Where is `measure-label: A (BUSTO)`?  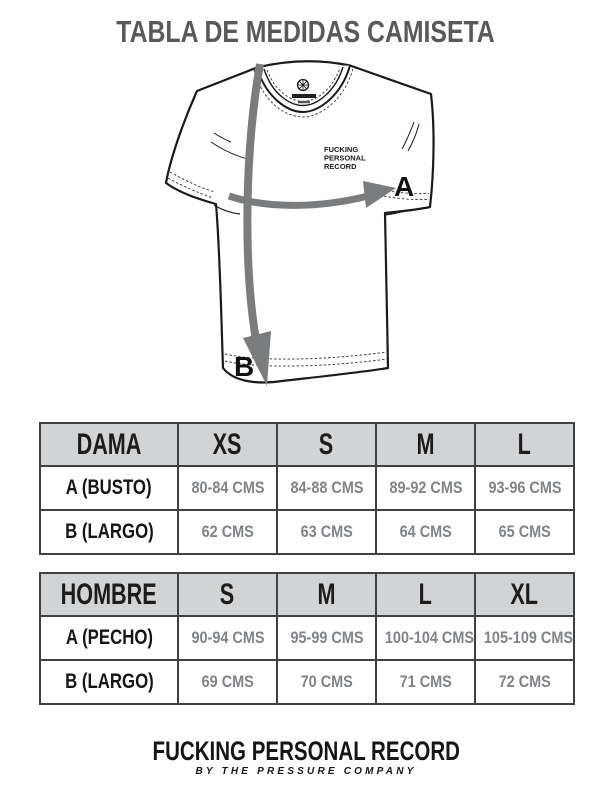 measure-label: A (BUSTO) is located at coordinates (109, 487).